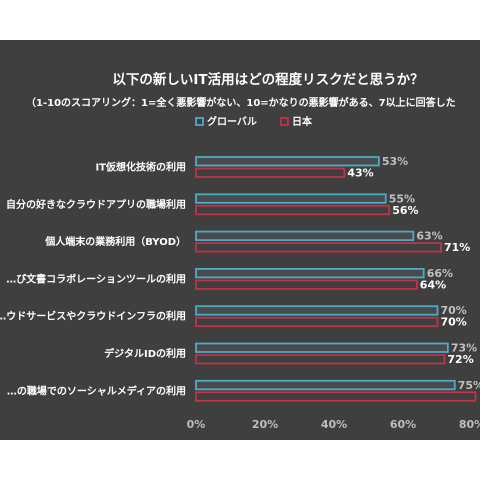 The height and width of the screenshot is (480, 480). What do you see at coordinates (115, 241) in the screenshot?
I see `category-label: 個人端末の業務利用（BYOD）` at bounding box center [115, 241].